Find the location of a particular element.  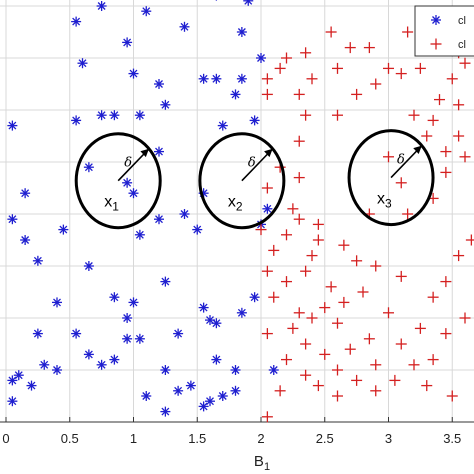

point-label-sub: 2 is located at coordinates (239, 207).